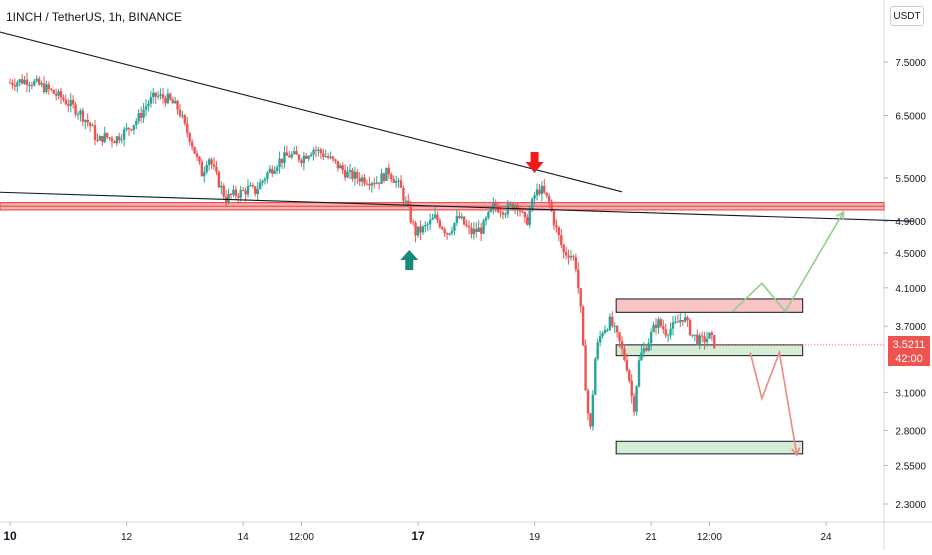 This screenshot has height=555, width=932. What do you see at coordinates (127, 537) in the screenshot?
I see `time-tick-label: 12` at bounding box center [127, 537].